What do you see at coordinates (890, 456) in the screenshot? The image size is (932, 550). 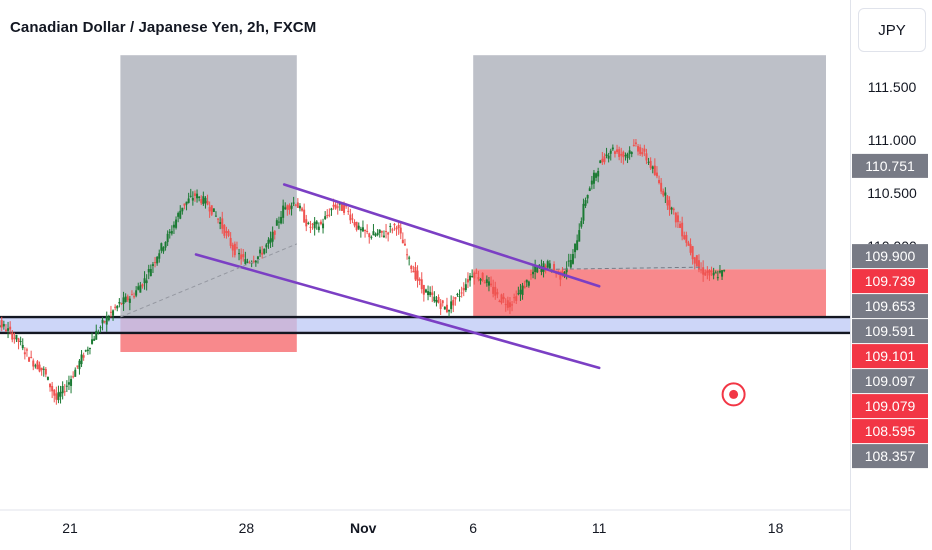 I see `price-label-text: 108.357` at bounding box center [890, 456].